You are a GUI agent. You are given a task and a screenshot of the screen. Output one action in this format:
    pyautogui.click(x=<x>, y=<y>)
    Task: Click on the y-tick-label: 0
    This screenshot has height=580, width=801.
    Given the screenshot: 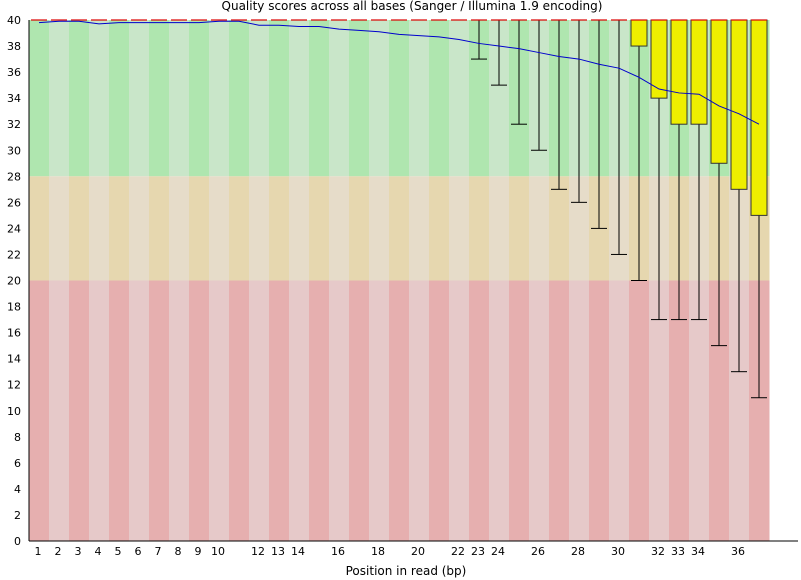 What is the action you would take?
    pyautogui.click(x=17, y=541)
    